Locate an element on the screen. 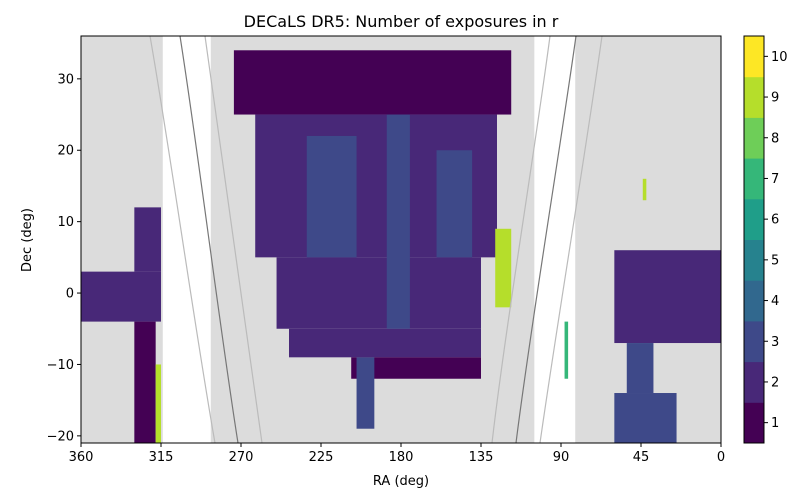  colorbar-tick-label: 3 is located at coordinates (775, 342).